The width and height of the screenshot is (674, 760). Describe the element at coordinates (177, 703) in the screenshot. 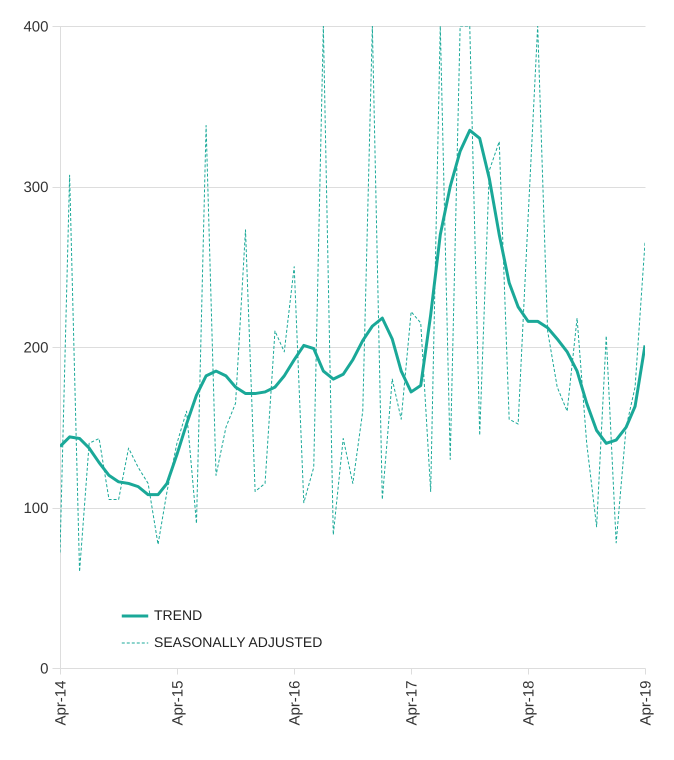

I see `x-tick-label: Apr-15` at that location.